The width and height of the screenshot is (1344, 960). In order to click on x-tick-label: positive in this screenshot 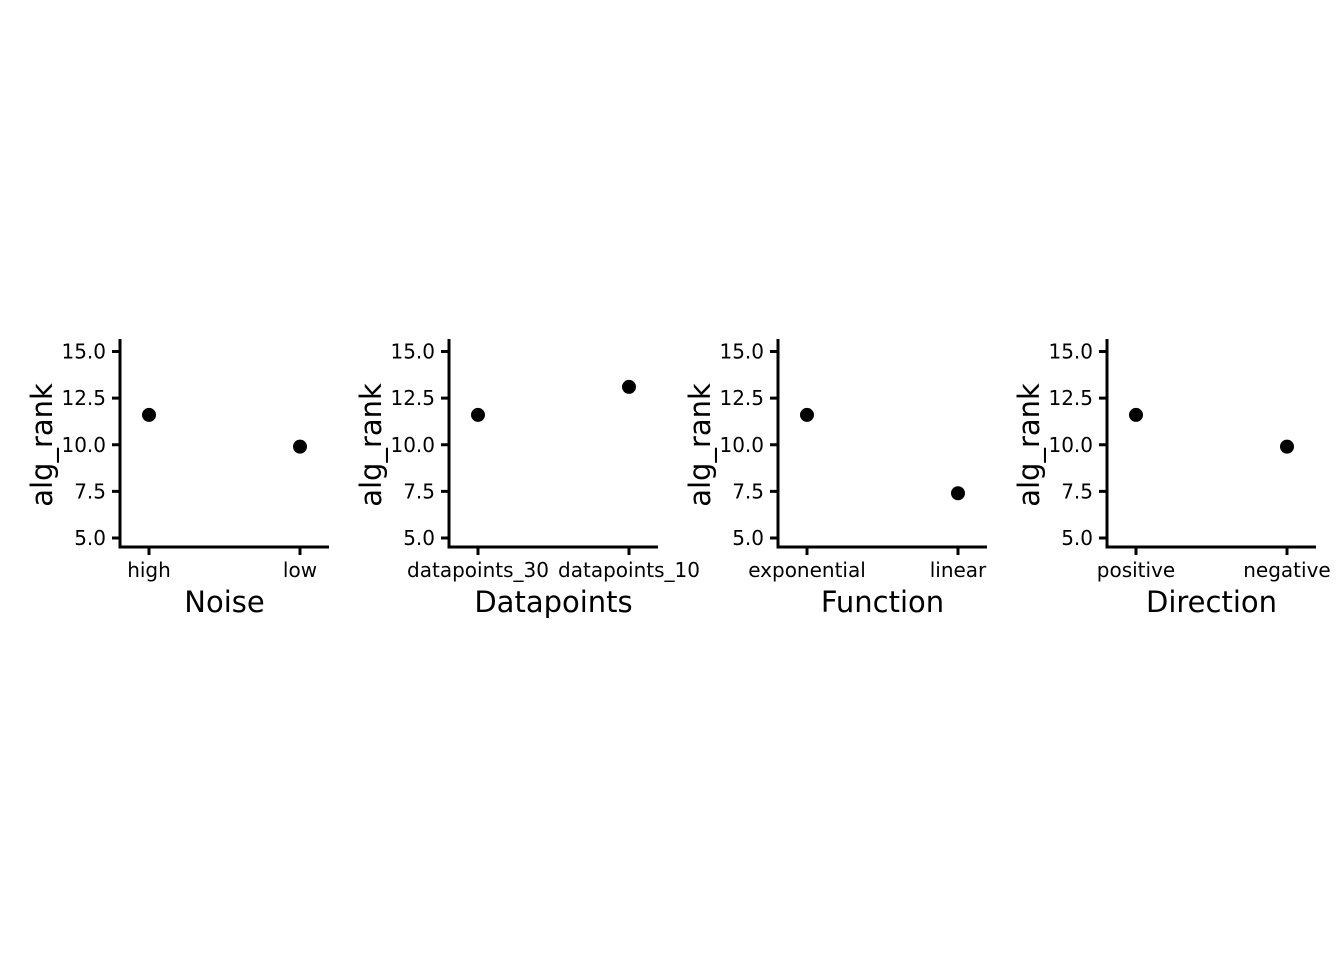, I will do `click(1136, 570)`.